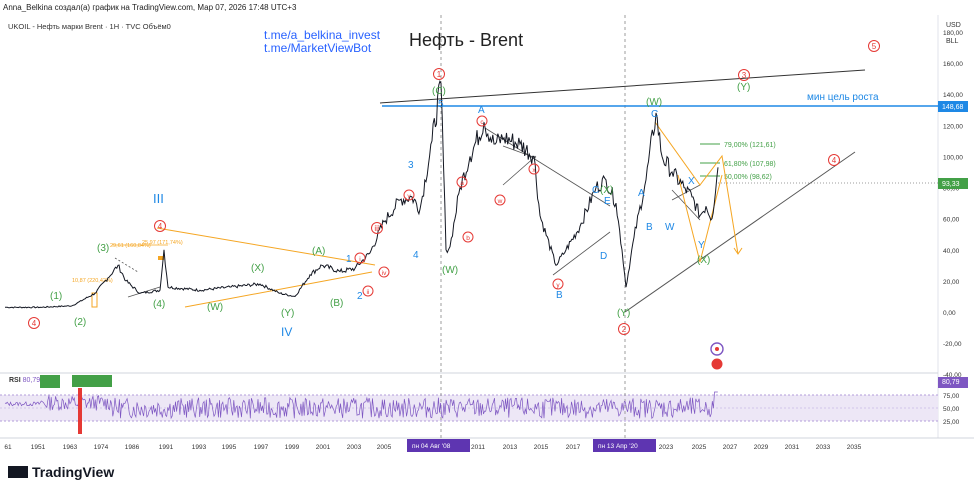 Image resolution: width=974 pixels, height=491 pixels. I want to click on price-tick: -40,00, so click(952, 375).